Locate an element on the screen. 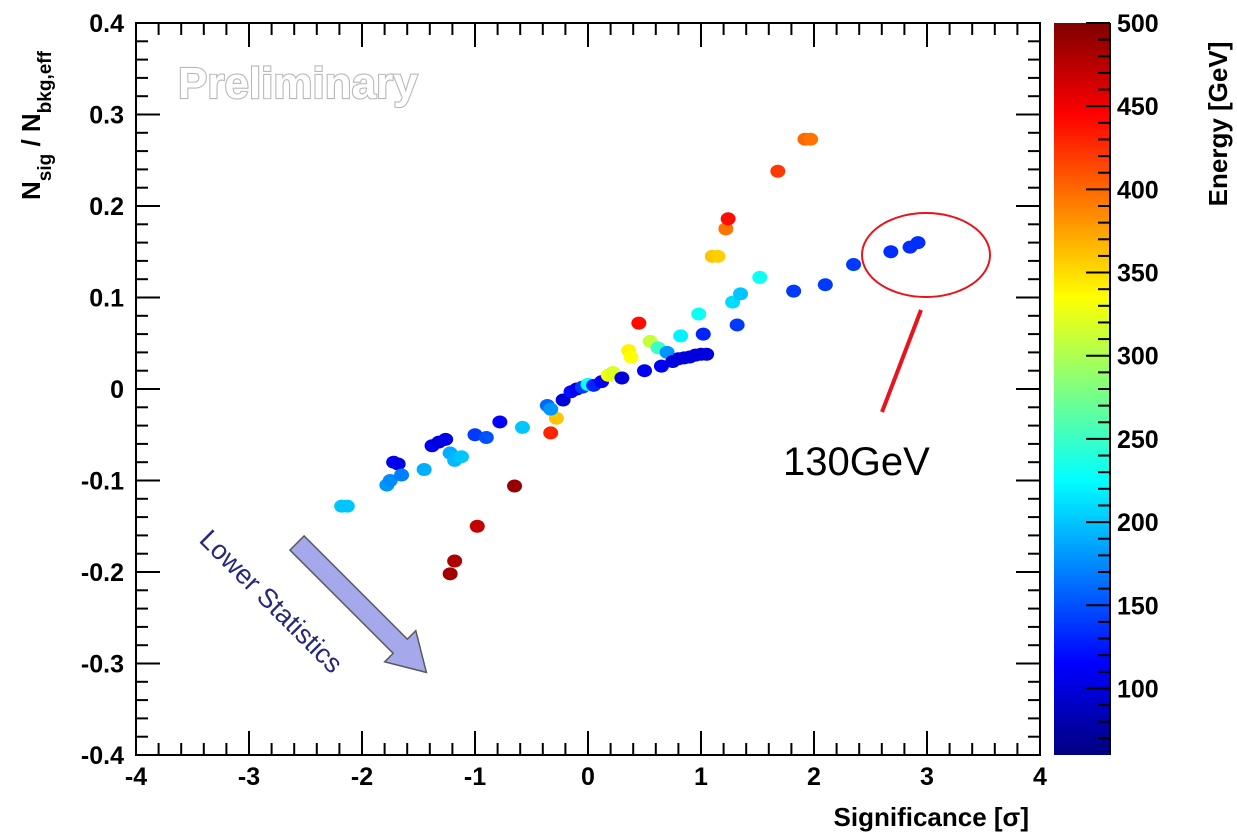 This screenshot has height=836, width=1237. x-tick-label: 1 is located at coordinates (701, 777).